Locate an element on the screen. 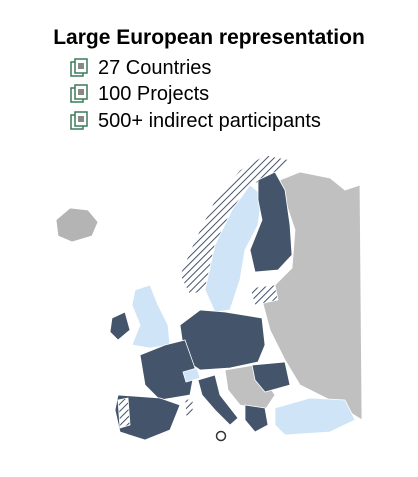 The image size is (418, 477). turkey is located at coordinates (315, 416).